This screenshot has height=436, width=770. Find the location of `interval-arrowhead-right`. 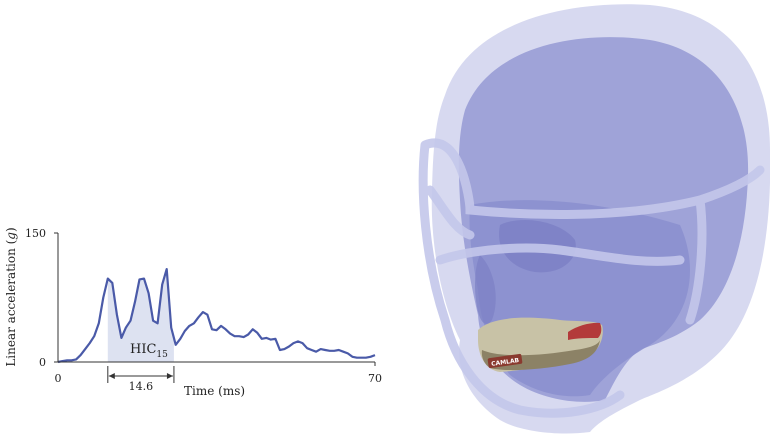

interval-arrowhead-right is located at coordinates (169, 376).